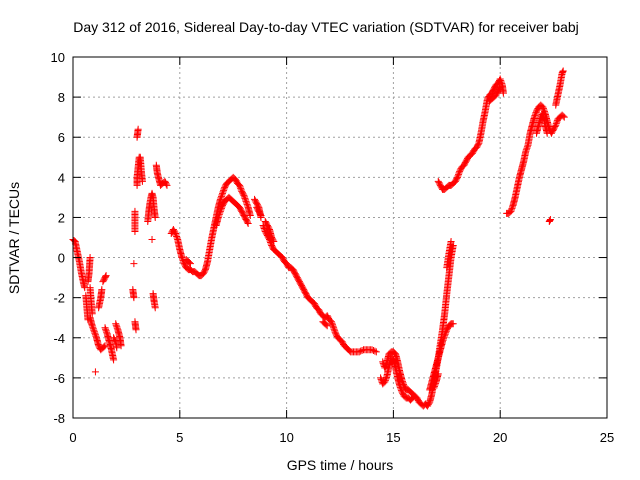 This screenshot has height=480, width=640. I want to click on y-tick-label: 8, so click(61, 97).